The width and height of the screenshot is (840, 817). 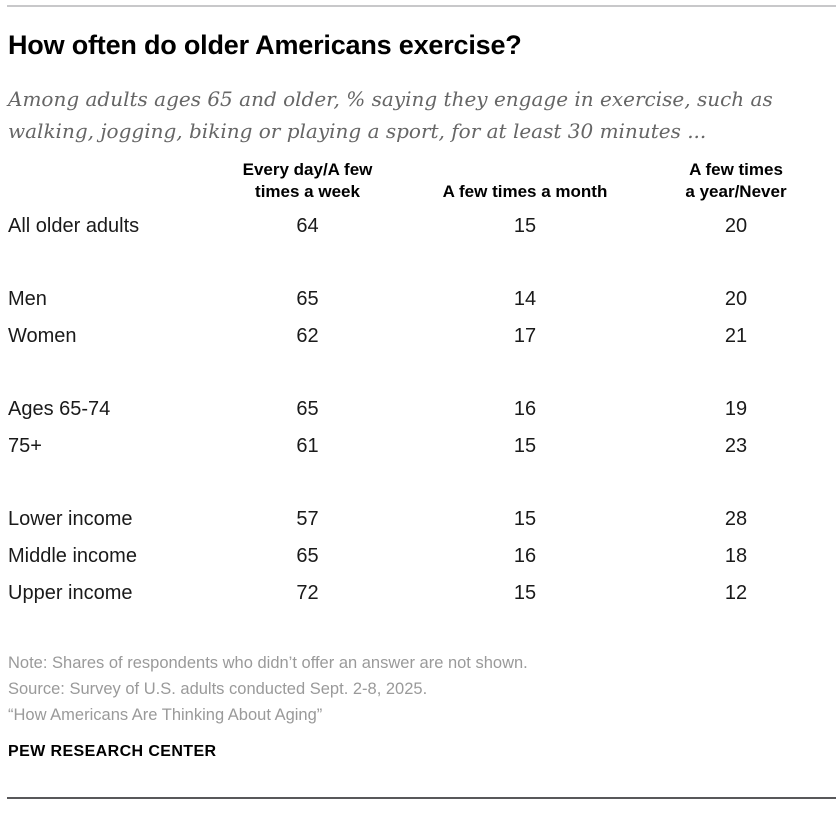 What do you see at coordinates (307, 336) in the screenshot?
I see `cell-value: 62` at bounding box center [307, 336].